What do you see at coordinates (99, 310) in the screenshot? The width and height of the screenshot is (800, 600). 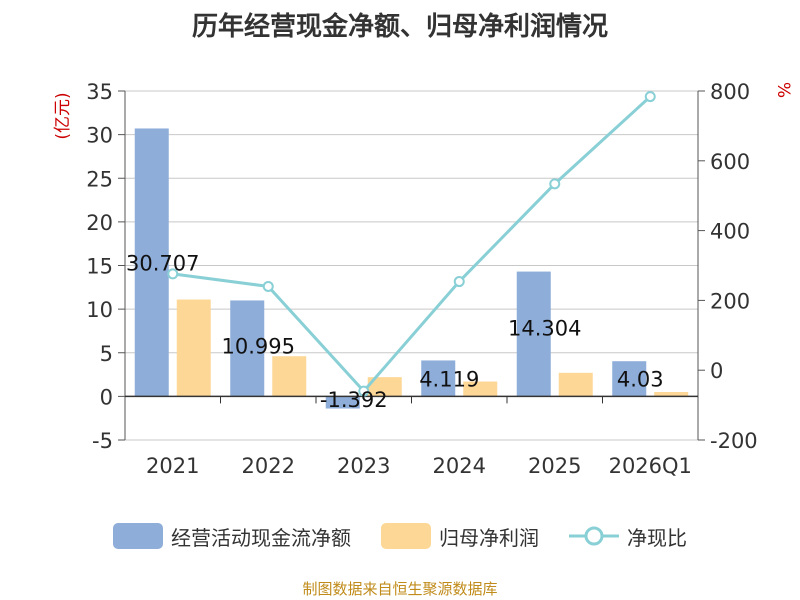 I see `left-axis-tick-label: 10` at bounding box center [99, 310].